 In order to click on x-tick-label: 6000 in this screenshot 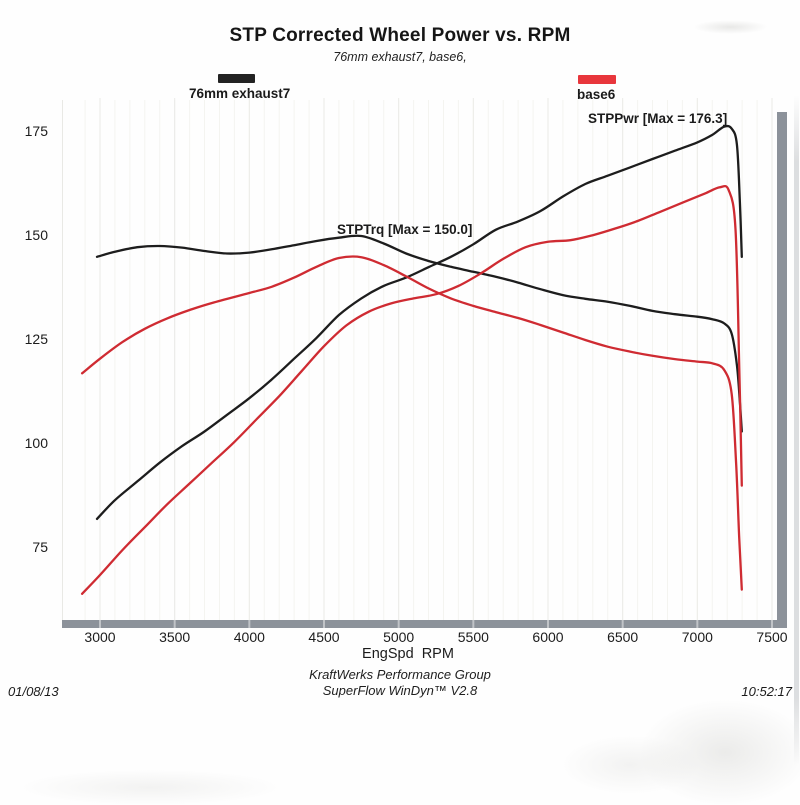, I will do `click(548, 637)`.